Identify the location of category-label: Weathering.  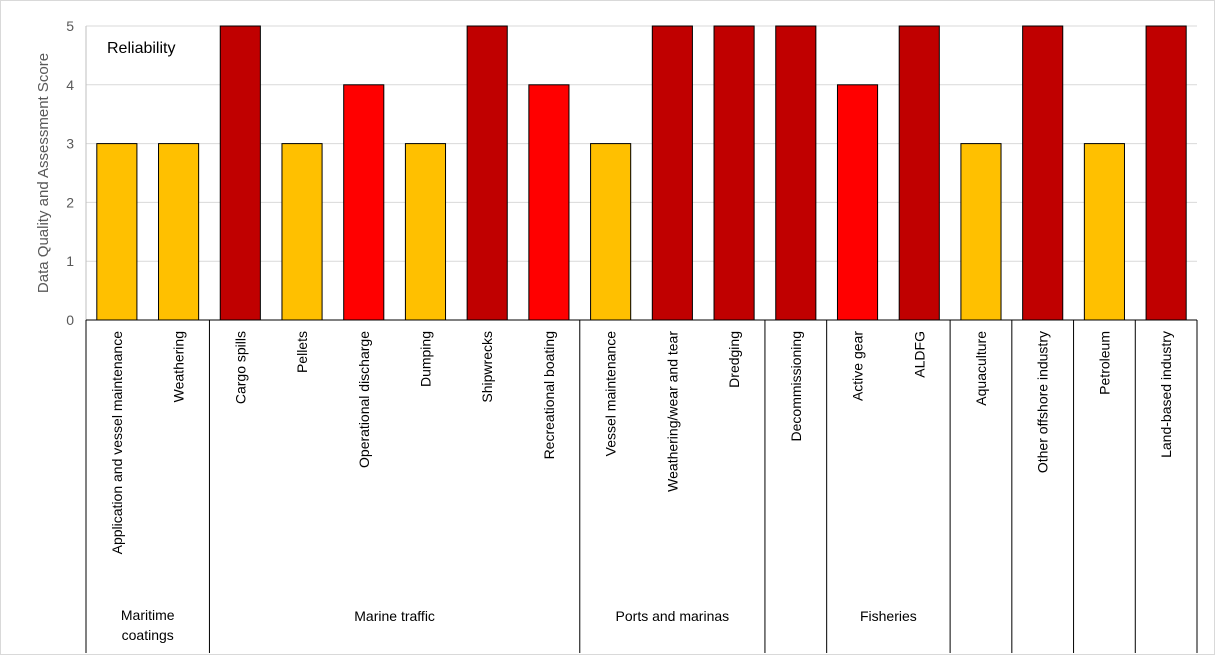
(179, 366).